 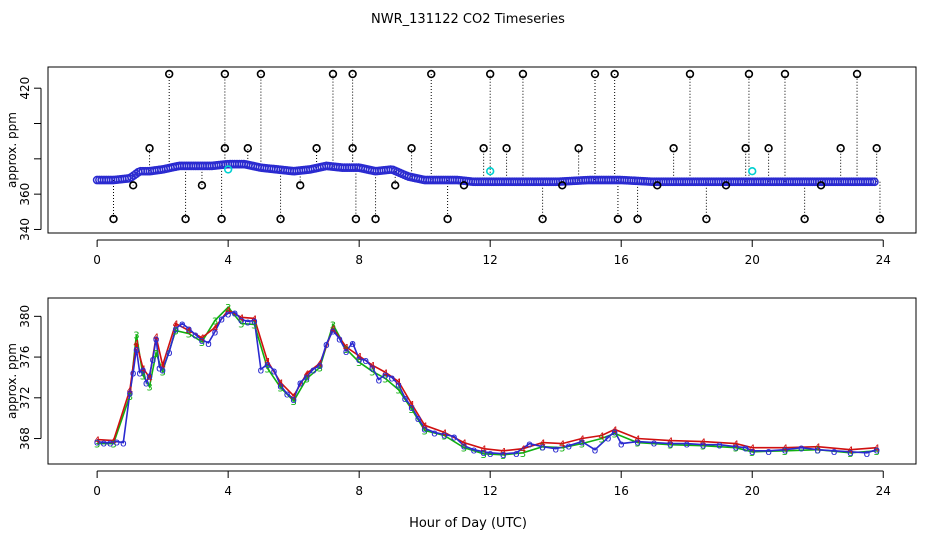 I want to click on y-tick-label: 360, so click(x=25, y=194).